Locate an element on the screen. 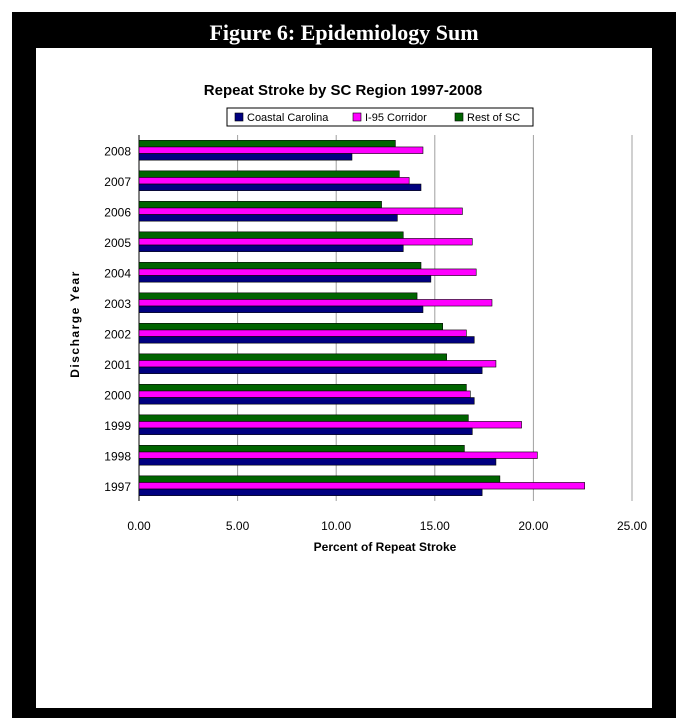 This screenshot has height=725, width=690. legend-label: I-95 Corridor is located at coordinates (396, 118).